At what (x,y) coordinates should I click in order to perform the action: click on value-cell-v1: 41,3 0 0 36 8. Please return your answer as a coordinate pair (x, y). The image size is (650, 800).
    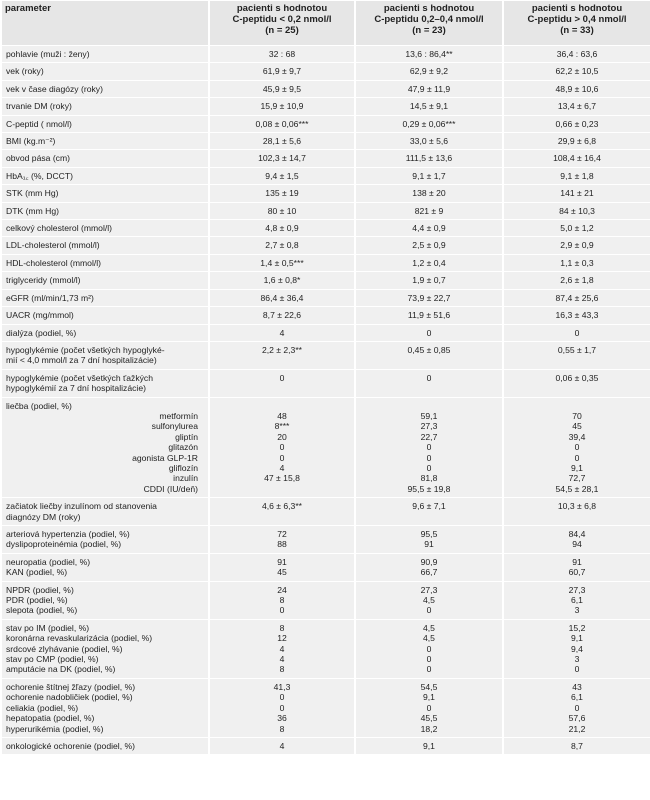
    Looking at the image, I should click on (282, 707).